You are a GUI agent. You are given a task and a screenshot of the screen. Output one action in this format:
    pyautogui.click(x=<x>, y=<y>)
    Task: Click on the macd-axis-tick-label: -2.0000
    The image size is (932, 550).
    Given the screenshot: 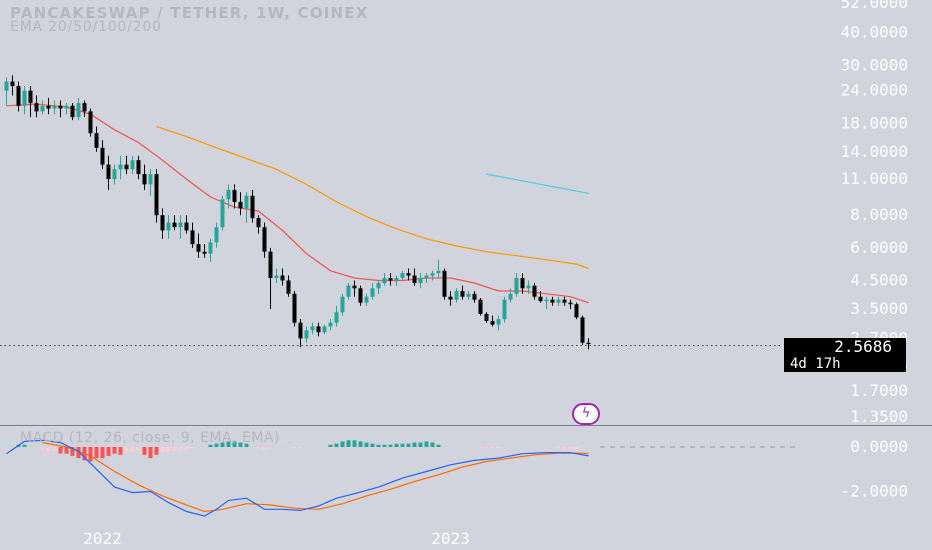 What is the action you would take?
    pyautogui.click(x=874, y=491)
    